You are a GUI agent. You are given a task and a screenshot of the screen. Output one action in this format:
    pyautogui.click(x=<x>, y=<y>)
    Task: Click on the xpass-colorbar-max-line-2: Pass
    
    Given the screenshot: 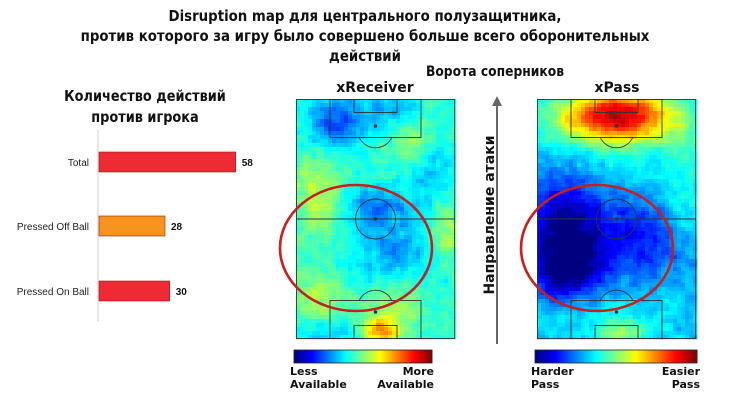 What is the action you would take?
    pyautogui.click(x=685, y=384)
    